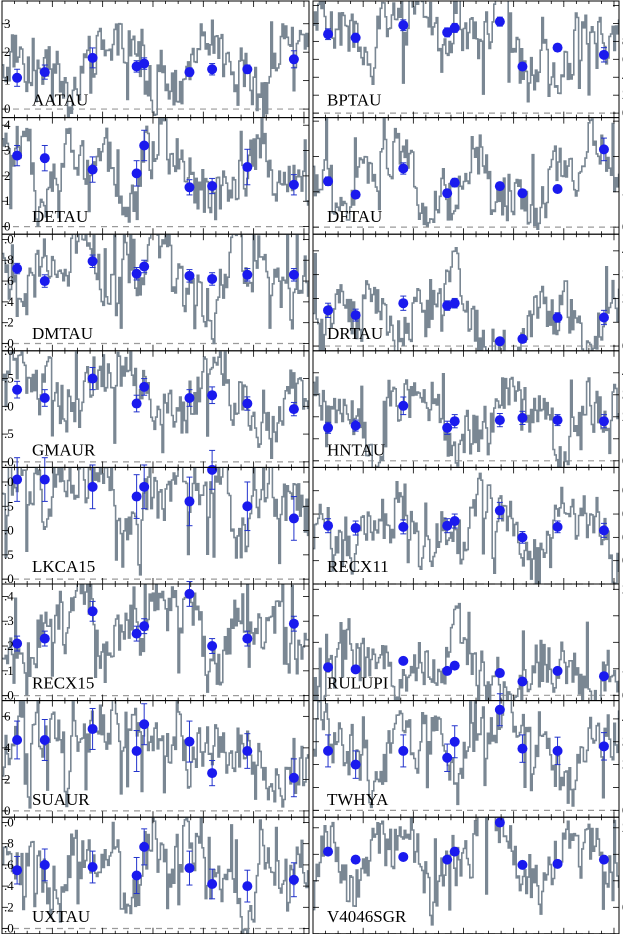  I want to click on panel-suaur: 0 2 4 6 SUAUR, so click(155, 759).